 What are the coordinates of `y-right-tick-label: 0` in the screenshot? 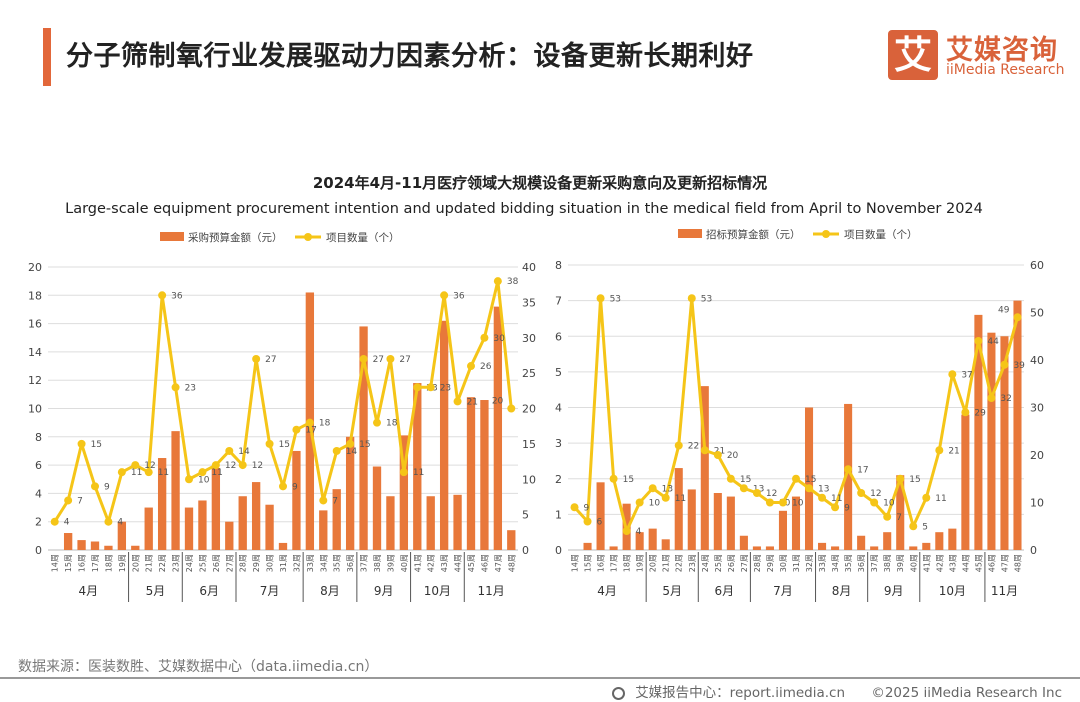 It's located at (1033, 550).